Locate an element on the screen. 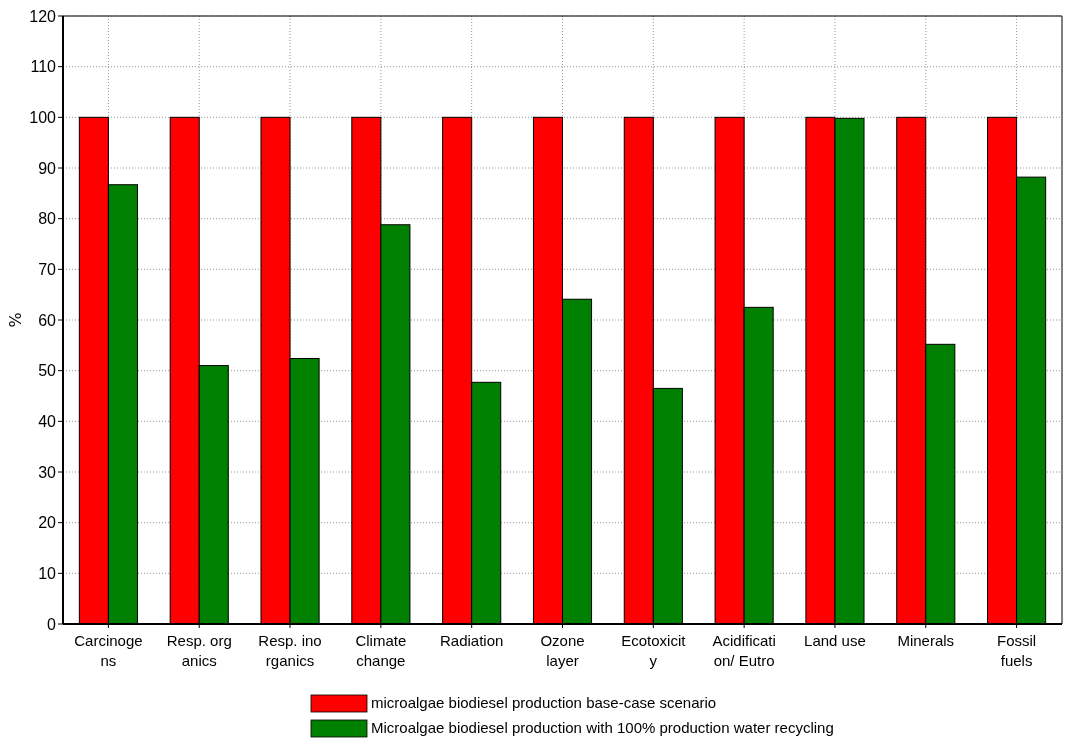 The height and width of the screenshot is (745, 1065). x-tick-label: Radiation is located at coordinates (471, 640).